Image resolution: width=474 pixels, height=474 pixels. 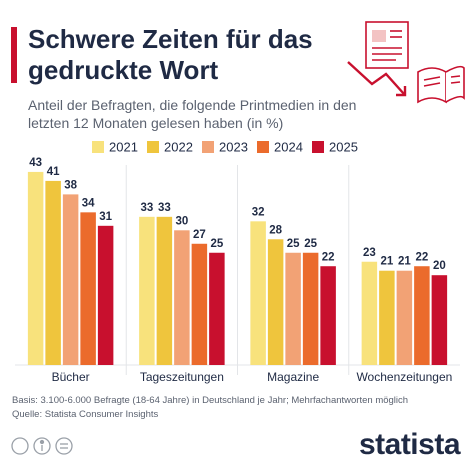 I want to click on legend-label: 2022, so click(x=178, y=146).